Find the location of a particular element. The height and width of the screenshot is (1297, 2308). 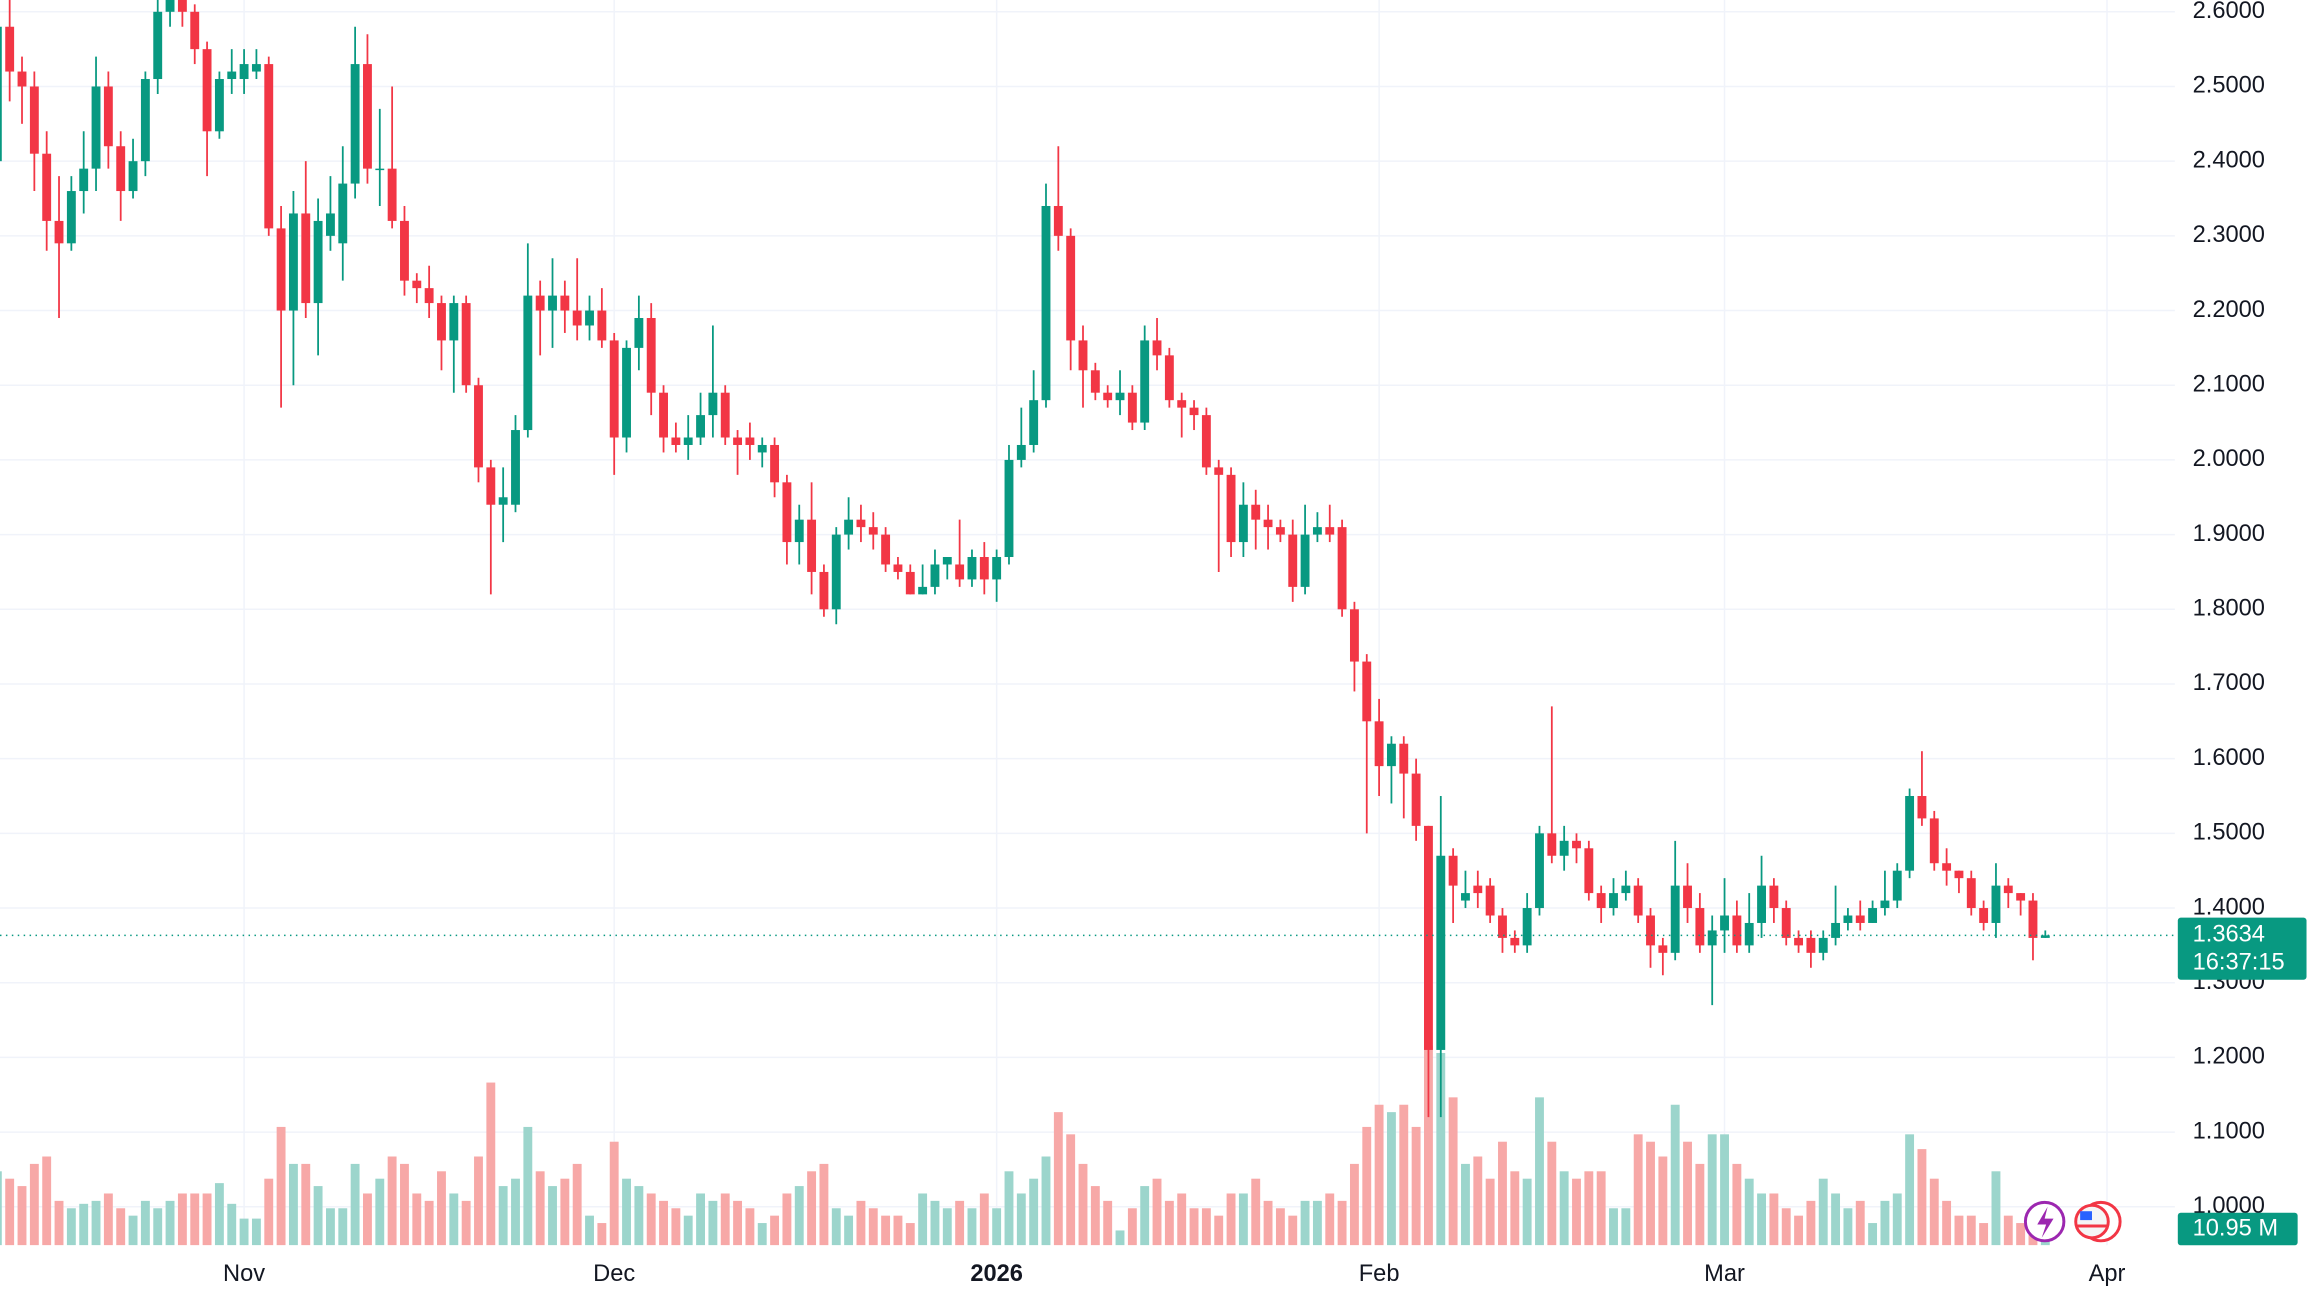

flag-icon is located at coordinates (2092, 1221).